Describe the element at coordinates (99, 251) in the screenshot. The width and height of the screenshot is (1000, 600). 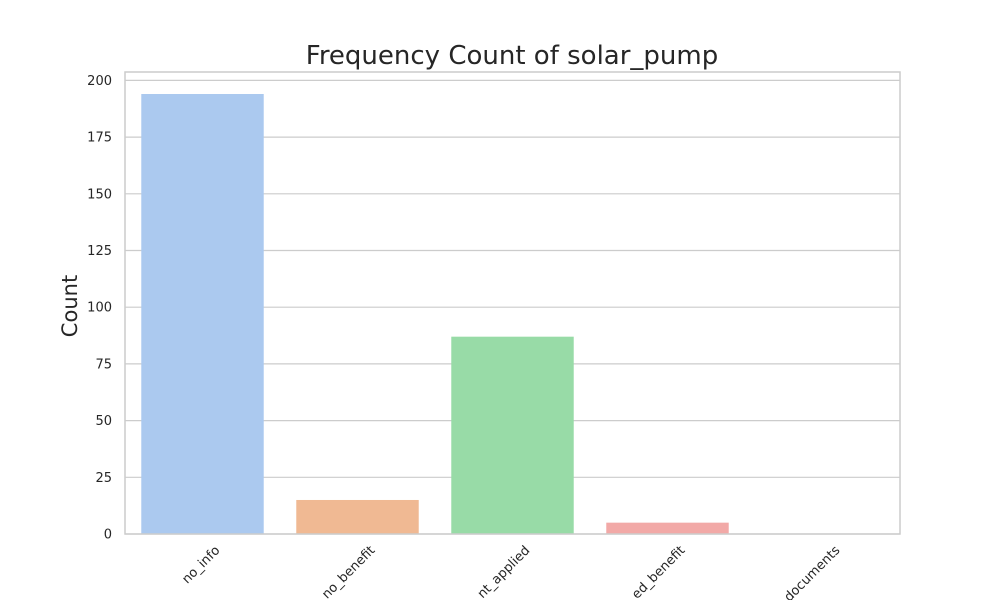
I see `y-tick-label: 125` at that location.